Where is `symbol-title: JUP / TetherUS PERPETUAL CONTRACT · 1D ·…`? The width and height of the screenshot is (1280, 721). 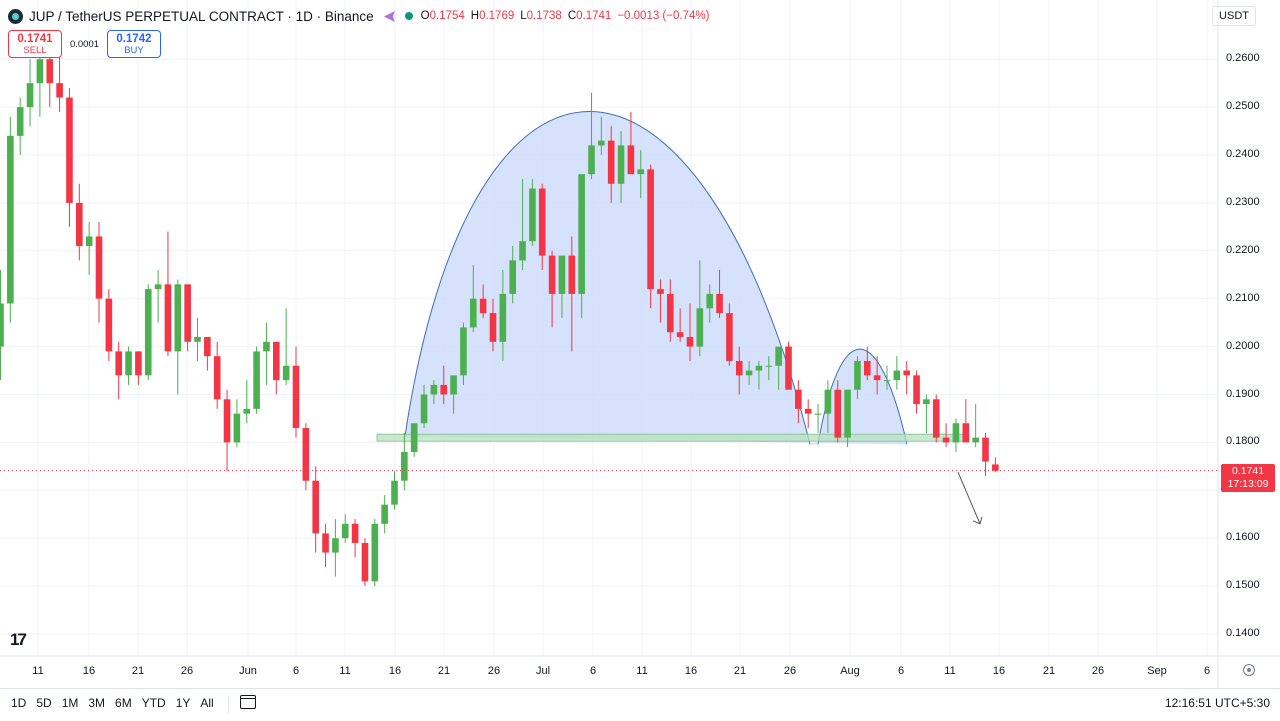
symbol-title: JUP / TetherUS PERPETUAL CONTRACT · 1D ·… is located at coordinates (201, 16).